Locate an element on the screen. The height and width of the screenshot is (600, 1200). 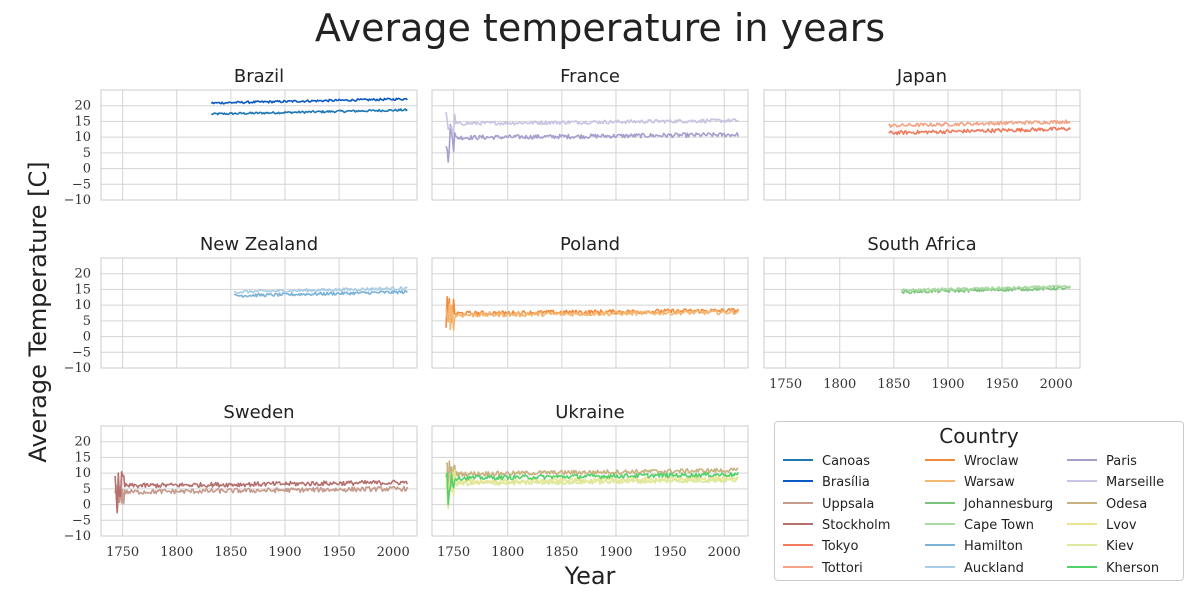
legend-item: Marseille is located at coordinates (1115, 483).